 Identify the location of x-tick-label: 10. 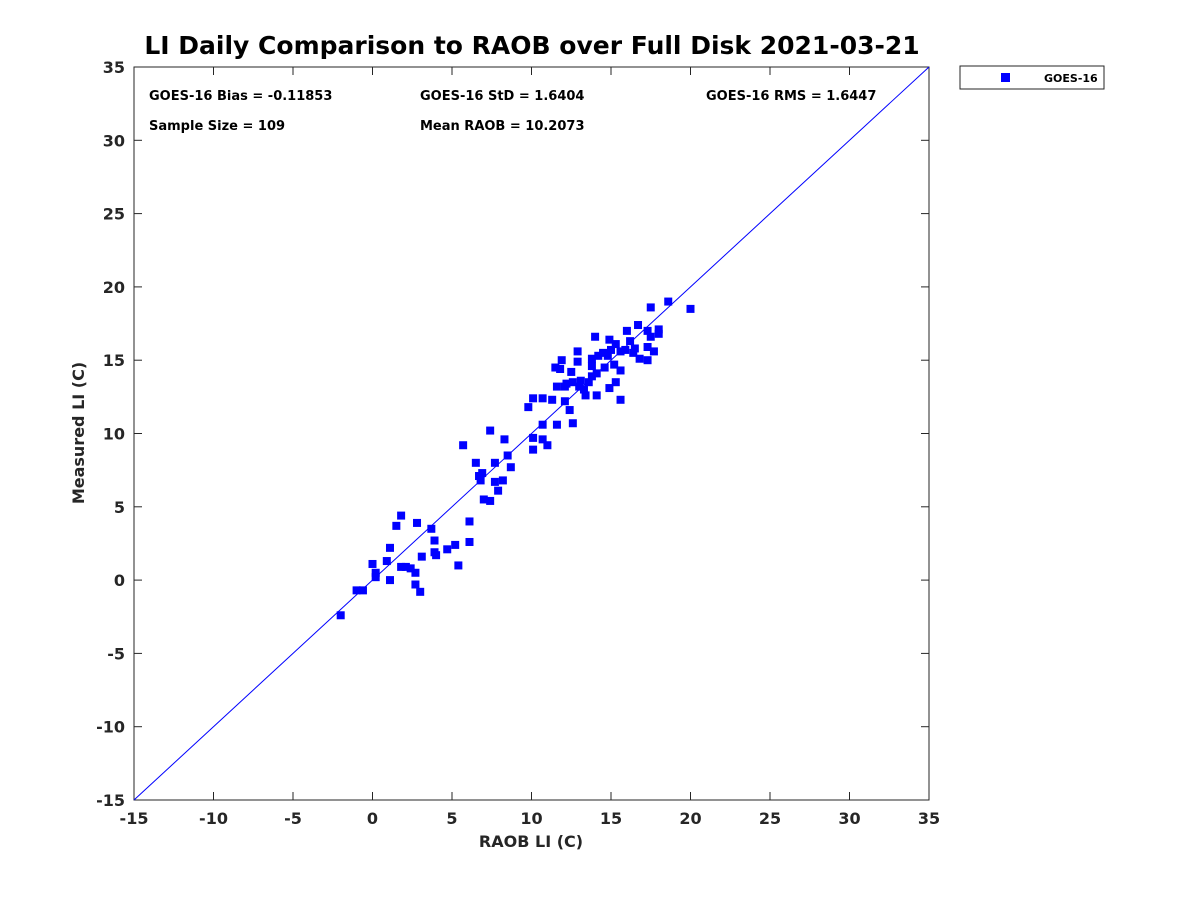
(531, 818).